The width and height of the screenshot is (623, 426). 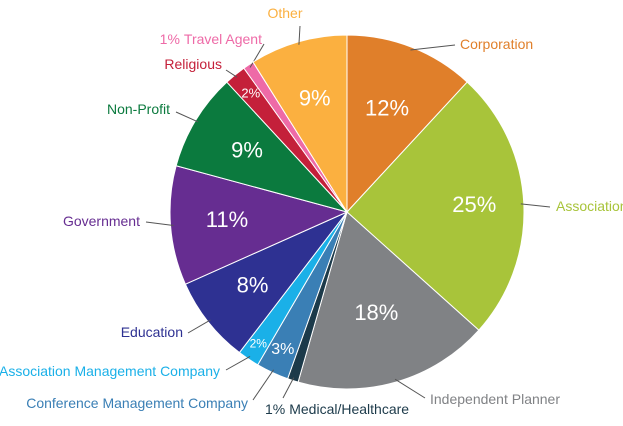 What do you see at coordinates (227, 219) in the screenshot?
I see `value-label: 11%` at bounding box center [227, 219].